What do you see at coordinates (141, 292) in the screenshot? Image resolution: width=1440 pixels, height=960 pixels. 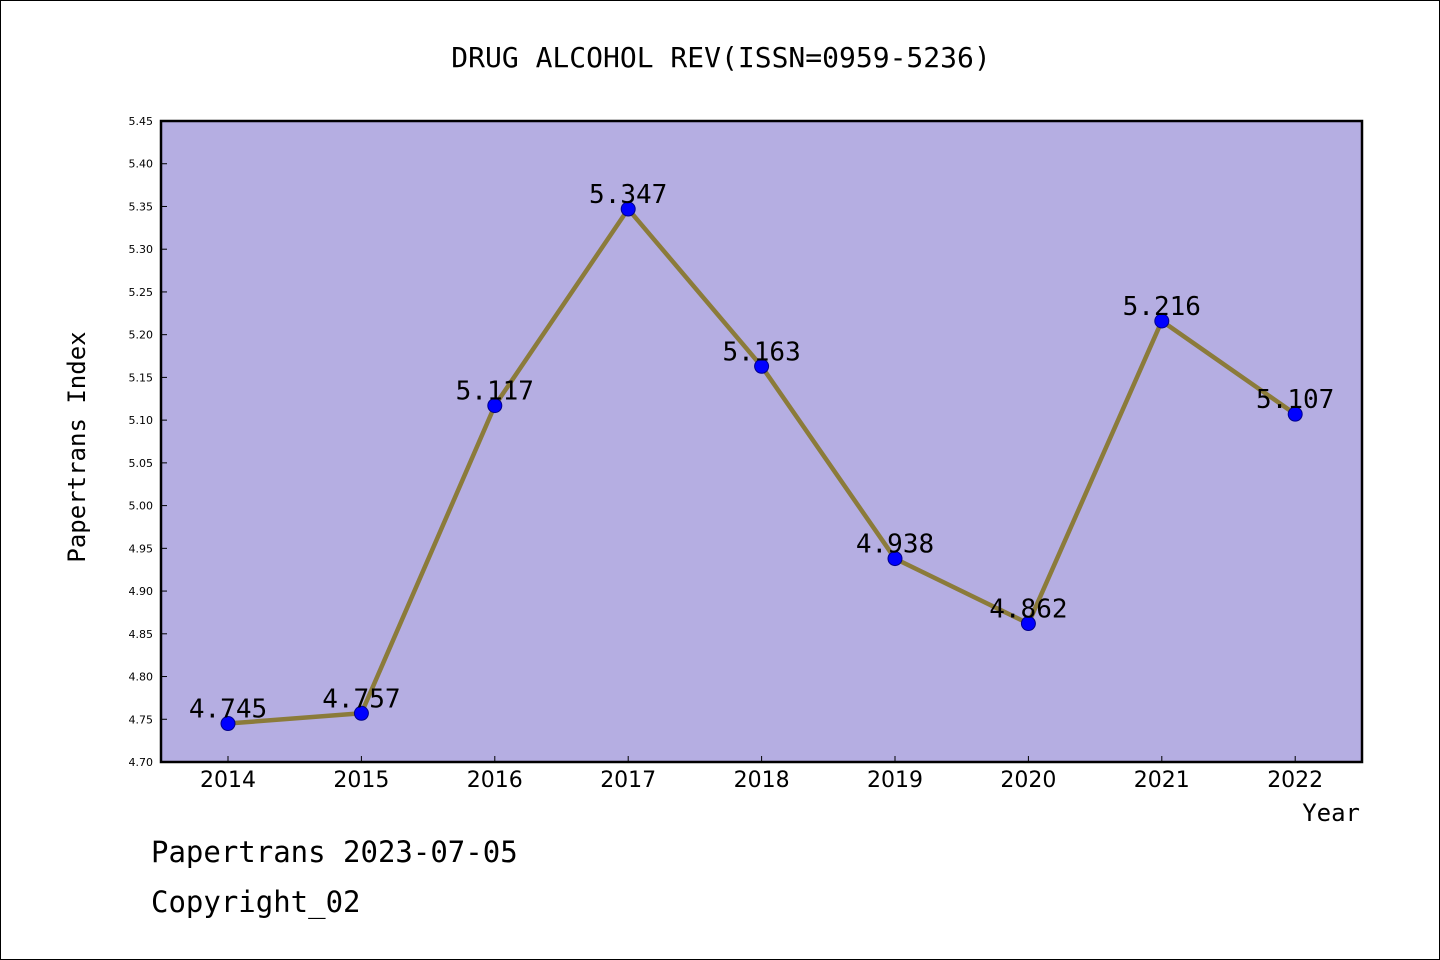 I see `y-tick-label: 5.25` at bounding box center [141, 292].